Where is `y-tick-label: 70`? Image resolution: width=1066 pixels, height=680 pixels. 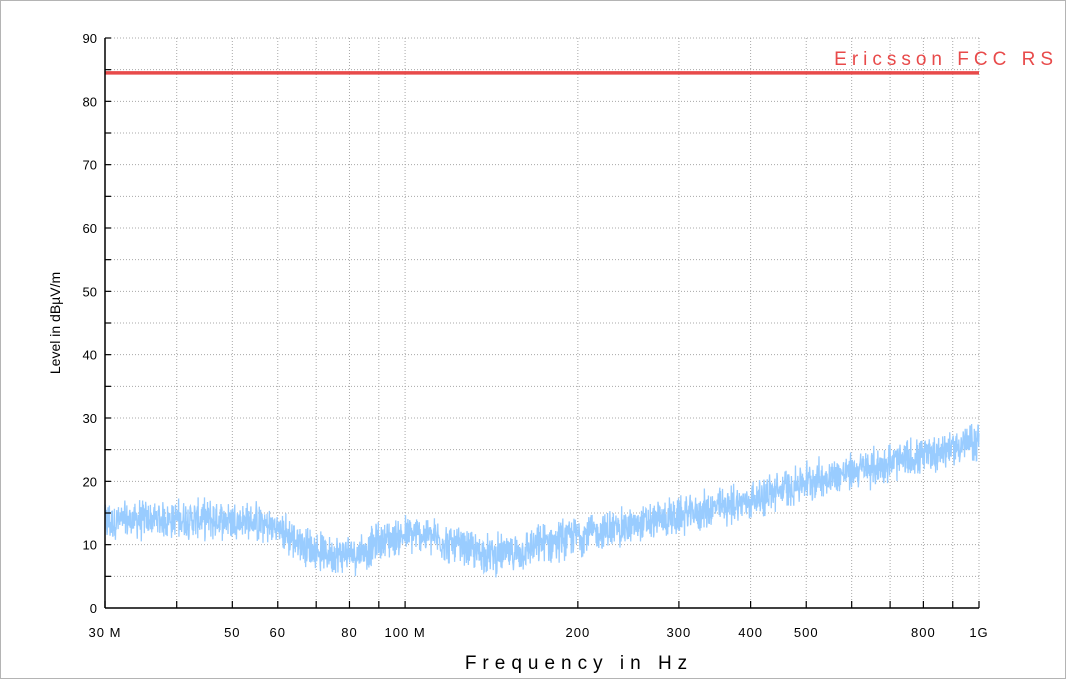 y-tick-label: 70 is located at coordinates (90, 165).